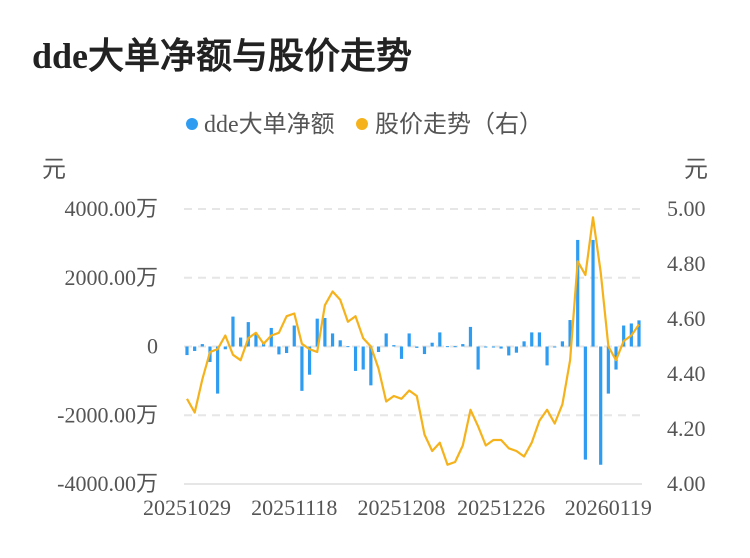 The height and width of the screenshot is (558, 750). Describe the element at coordinates (222, 56) in the screenshot. I see `chart-title: dde大单净额与股价走势` at that location.